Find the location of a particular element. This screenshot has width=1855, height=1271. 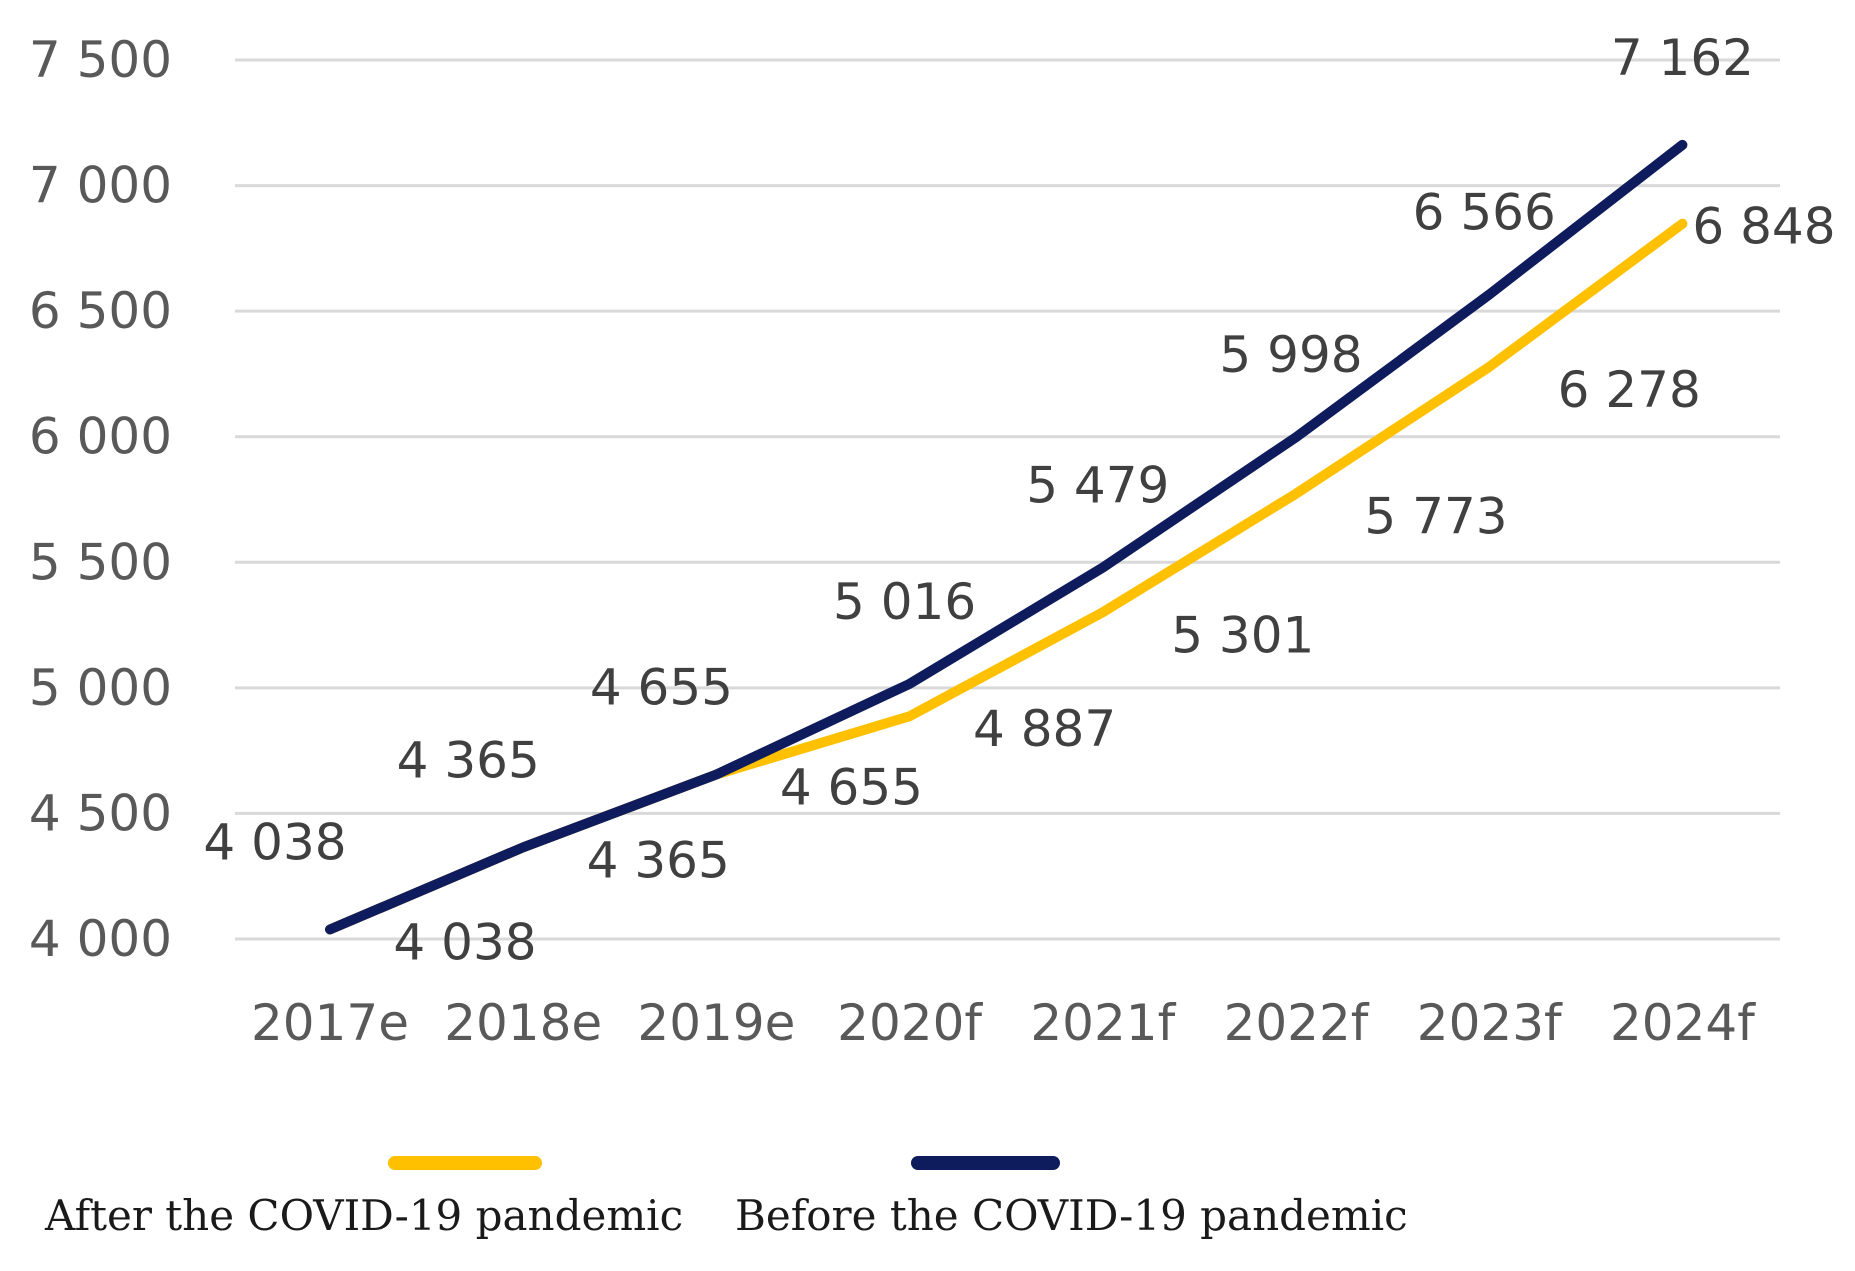

data-label-after: 6 848 is located at coordinates (1763, 227).